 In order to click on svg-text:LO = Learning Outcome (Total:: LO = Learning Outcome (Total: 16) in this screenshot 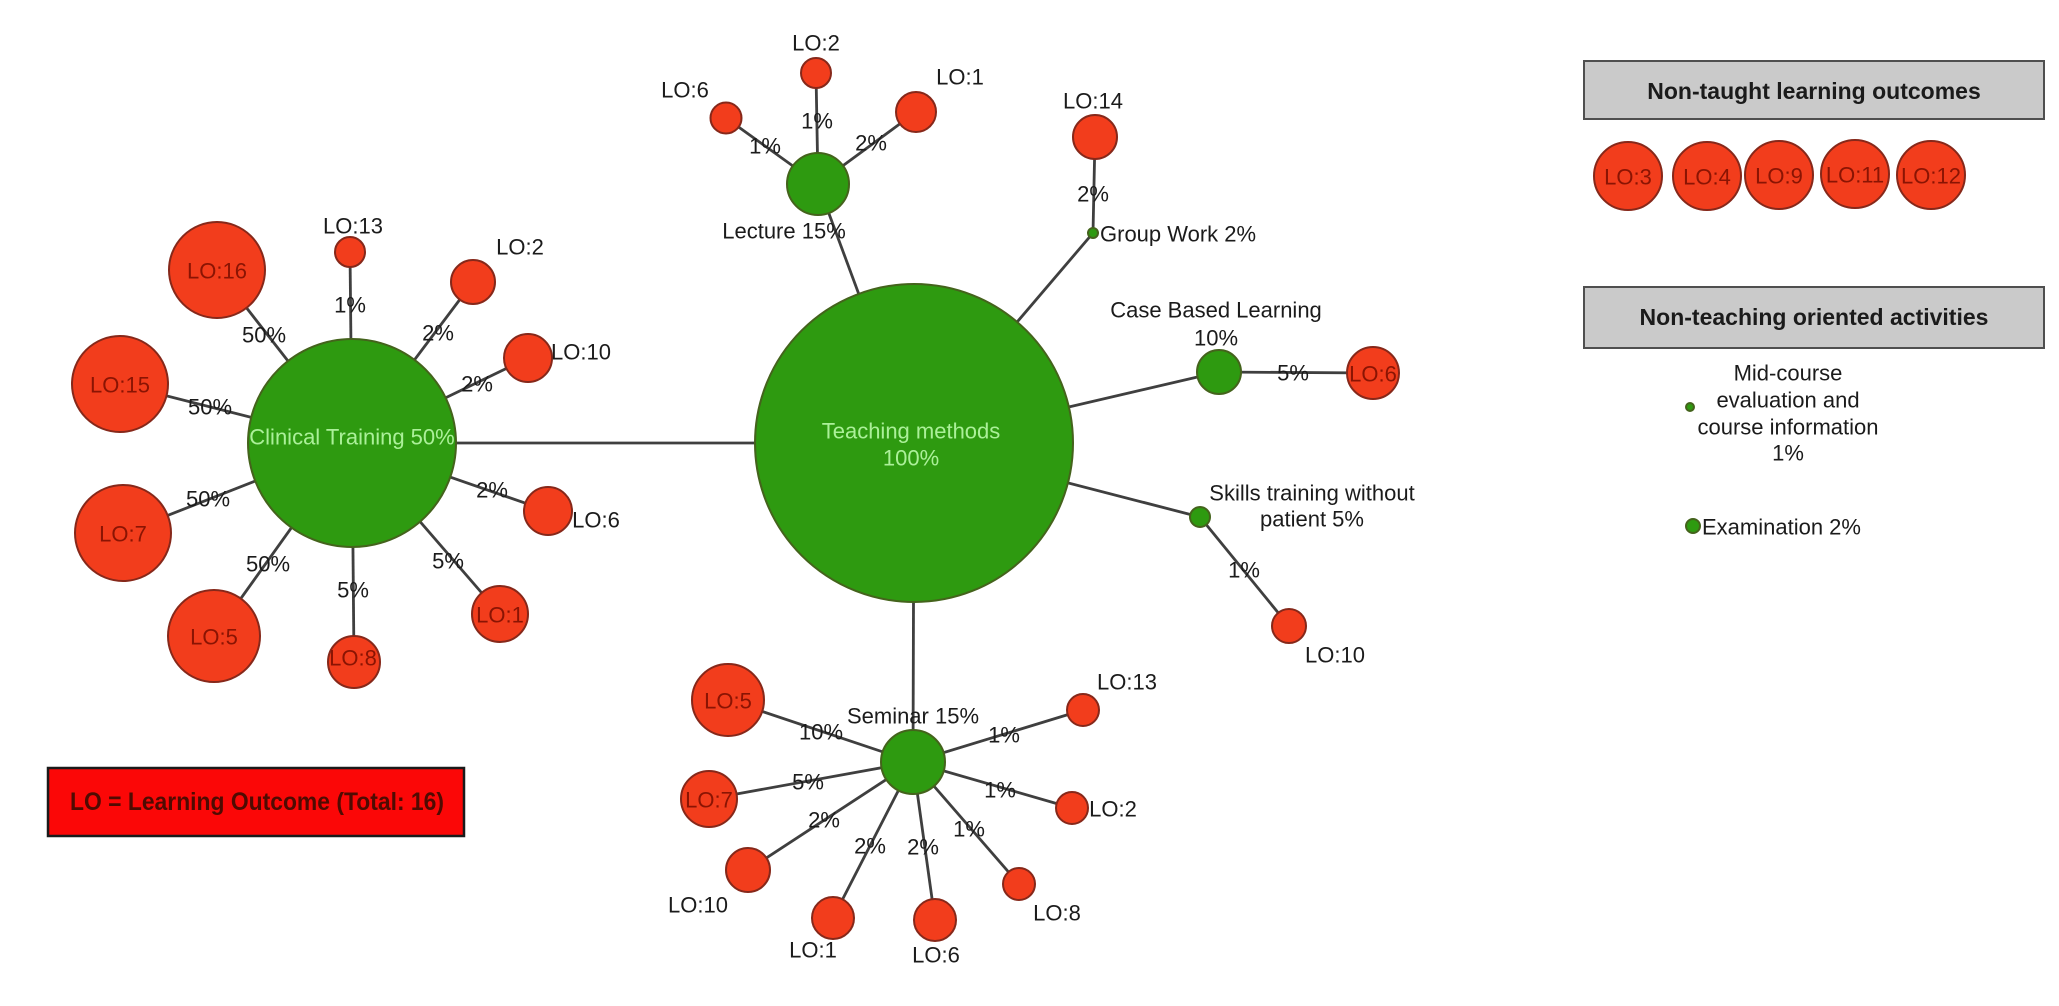, I will do `click(257, 802)`.